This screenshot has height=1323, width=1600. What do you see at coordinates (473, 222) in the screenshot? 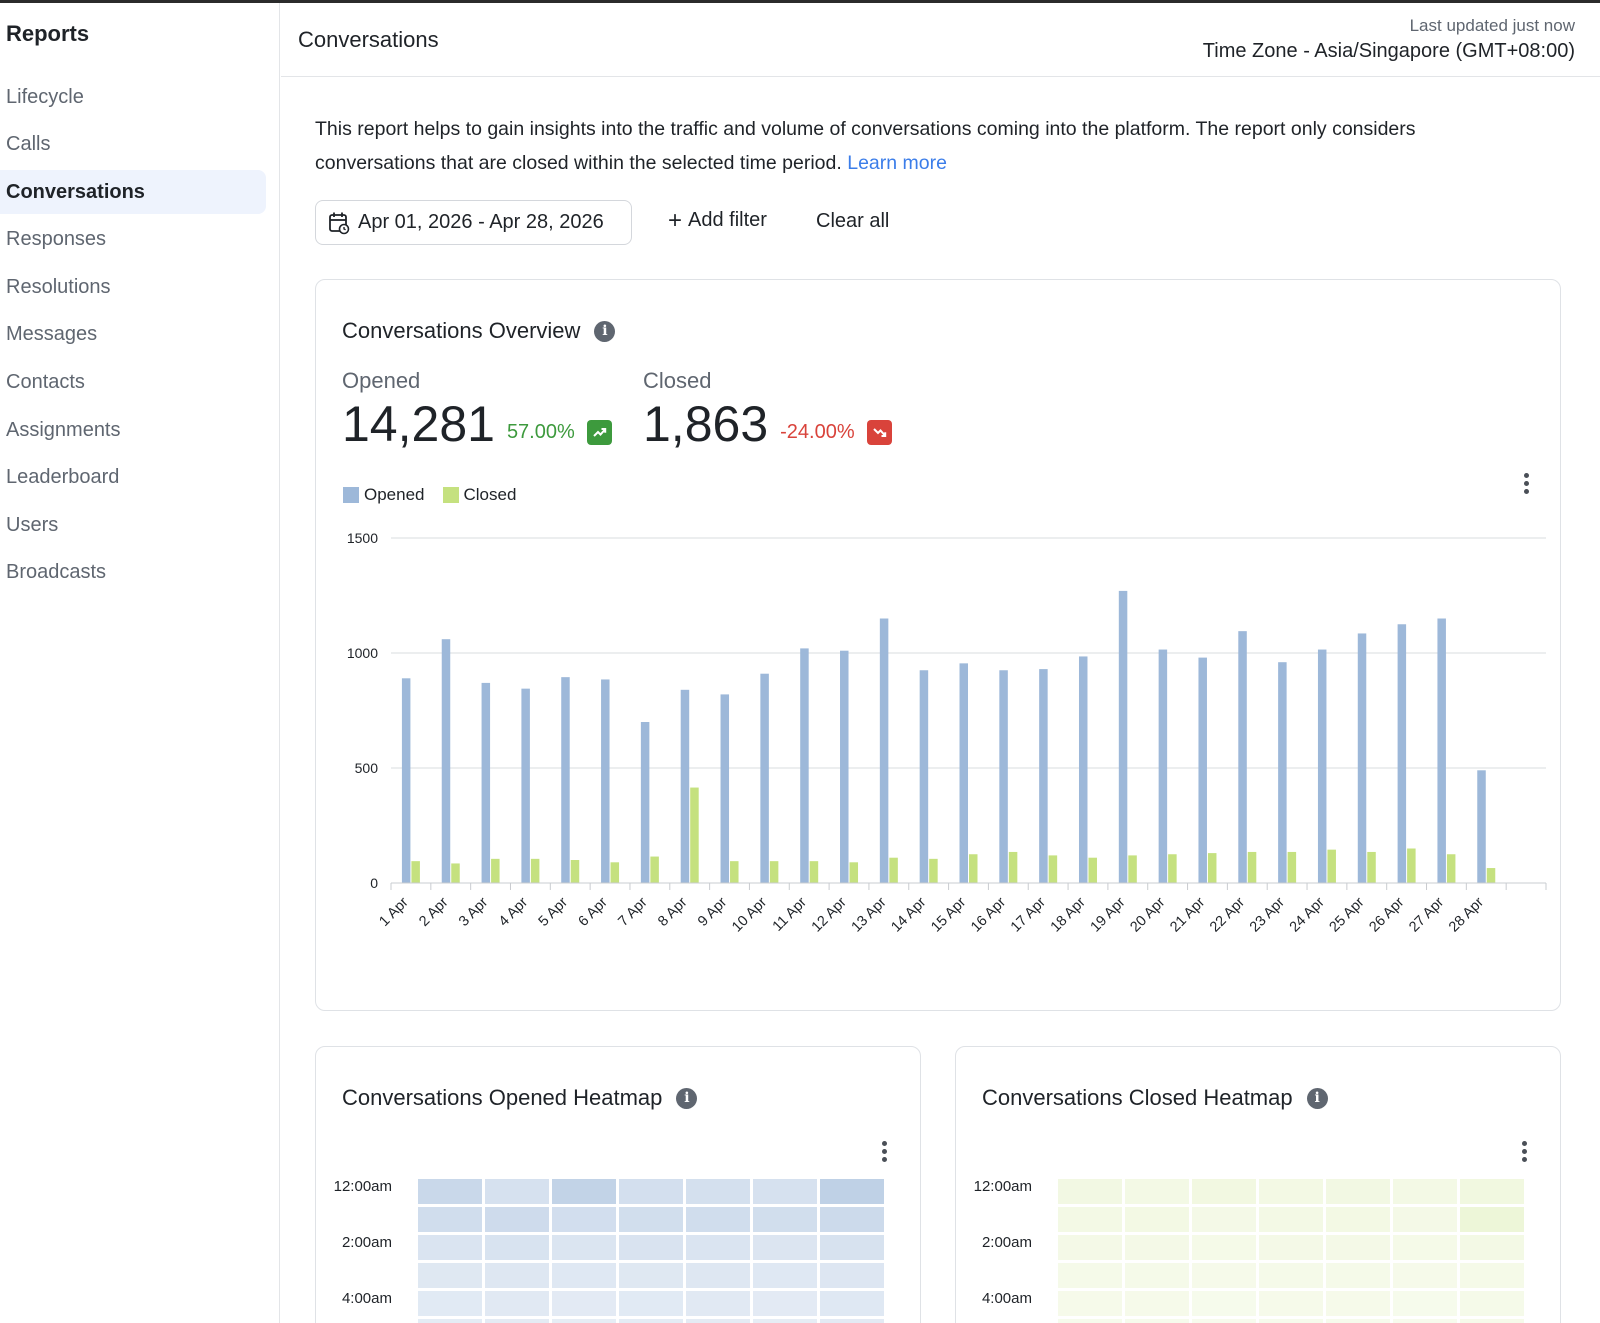
I see `date-range-picker: Apr 01, 2026 - Apr 28, 2026` at bounding box center [473, 222].